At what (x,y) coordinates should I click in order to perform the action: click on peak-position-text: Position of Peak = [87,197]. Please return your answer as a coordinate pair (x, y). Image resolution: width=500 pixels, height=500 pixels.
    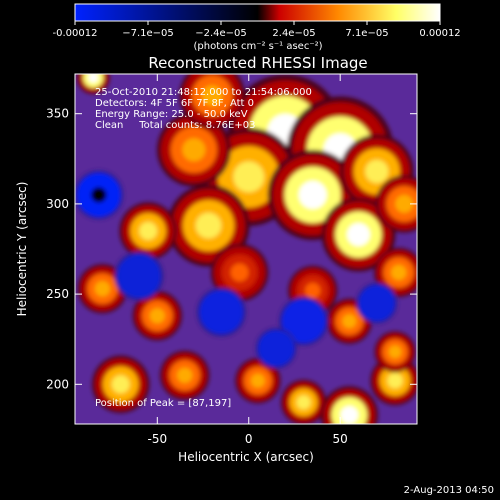
    Looking at the image, I should click on (163, 403).